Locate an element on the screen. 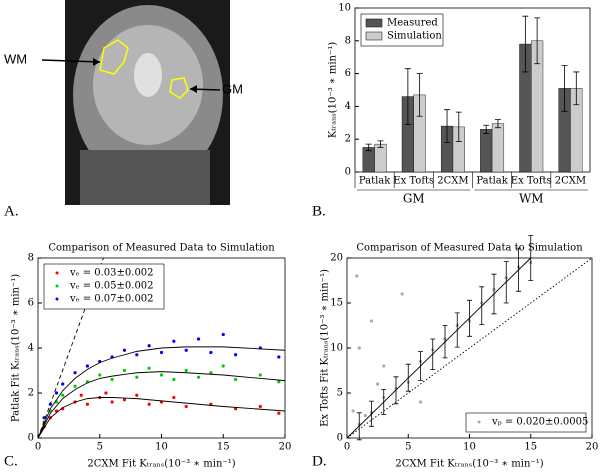  x-tick-label: 20 is located at coordinates (285, 447).